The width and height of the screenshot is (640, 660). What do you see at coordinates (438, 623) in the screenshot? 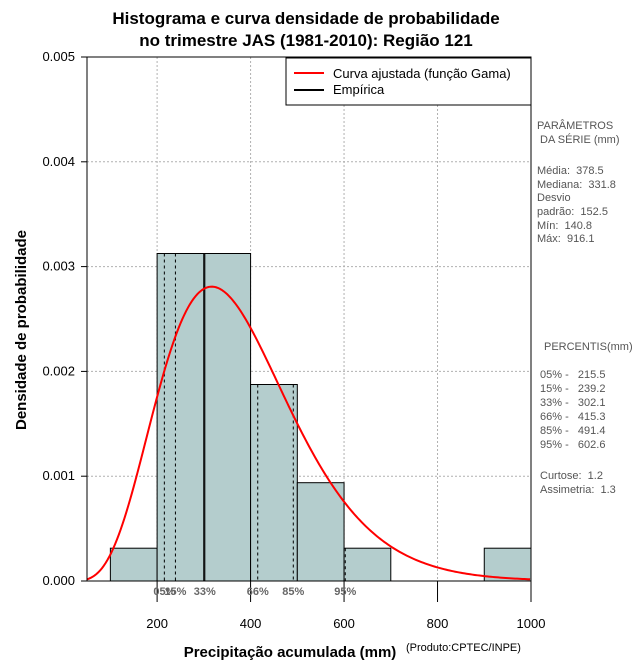
I see `x-tick-label: 800` at bounding box center [438, 623].